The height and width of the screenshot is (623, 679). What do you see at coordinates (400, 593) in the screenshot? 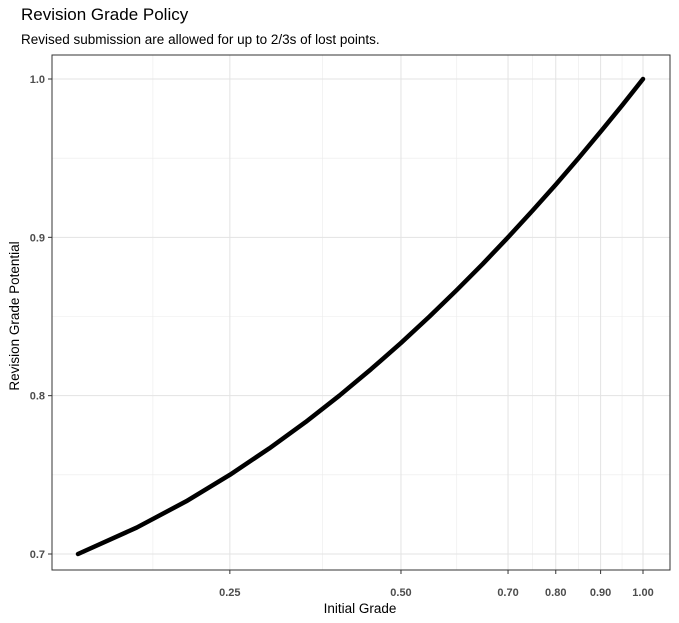
I see `x-tick-label: 0.50` at bounding box center [400, 593].